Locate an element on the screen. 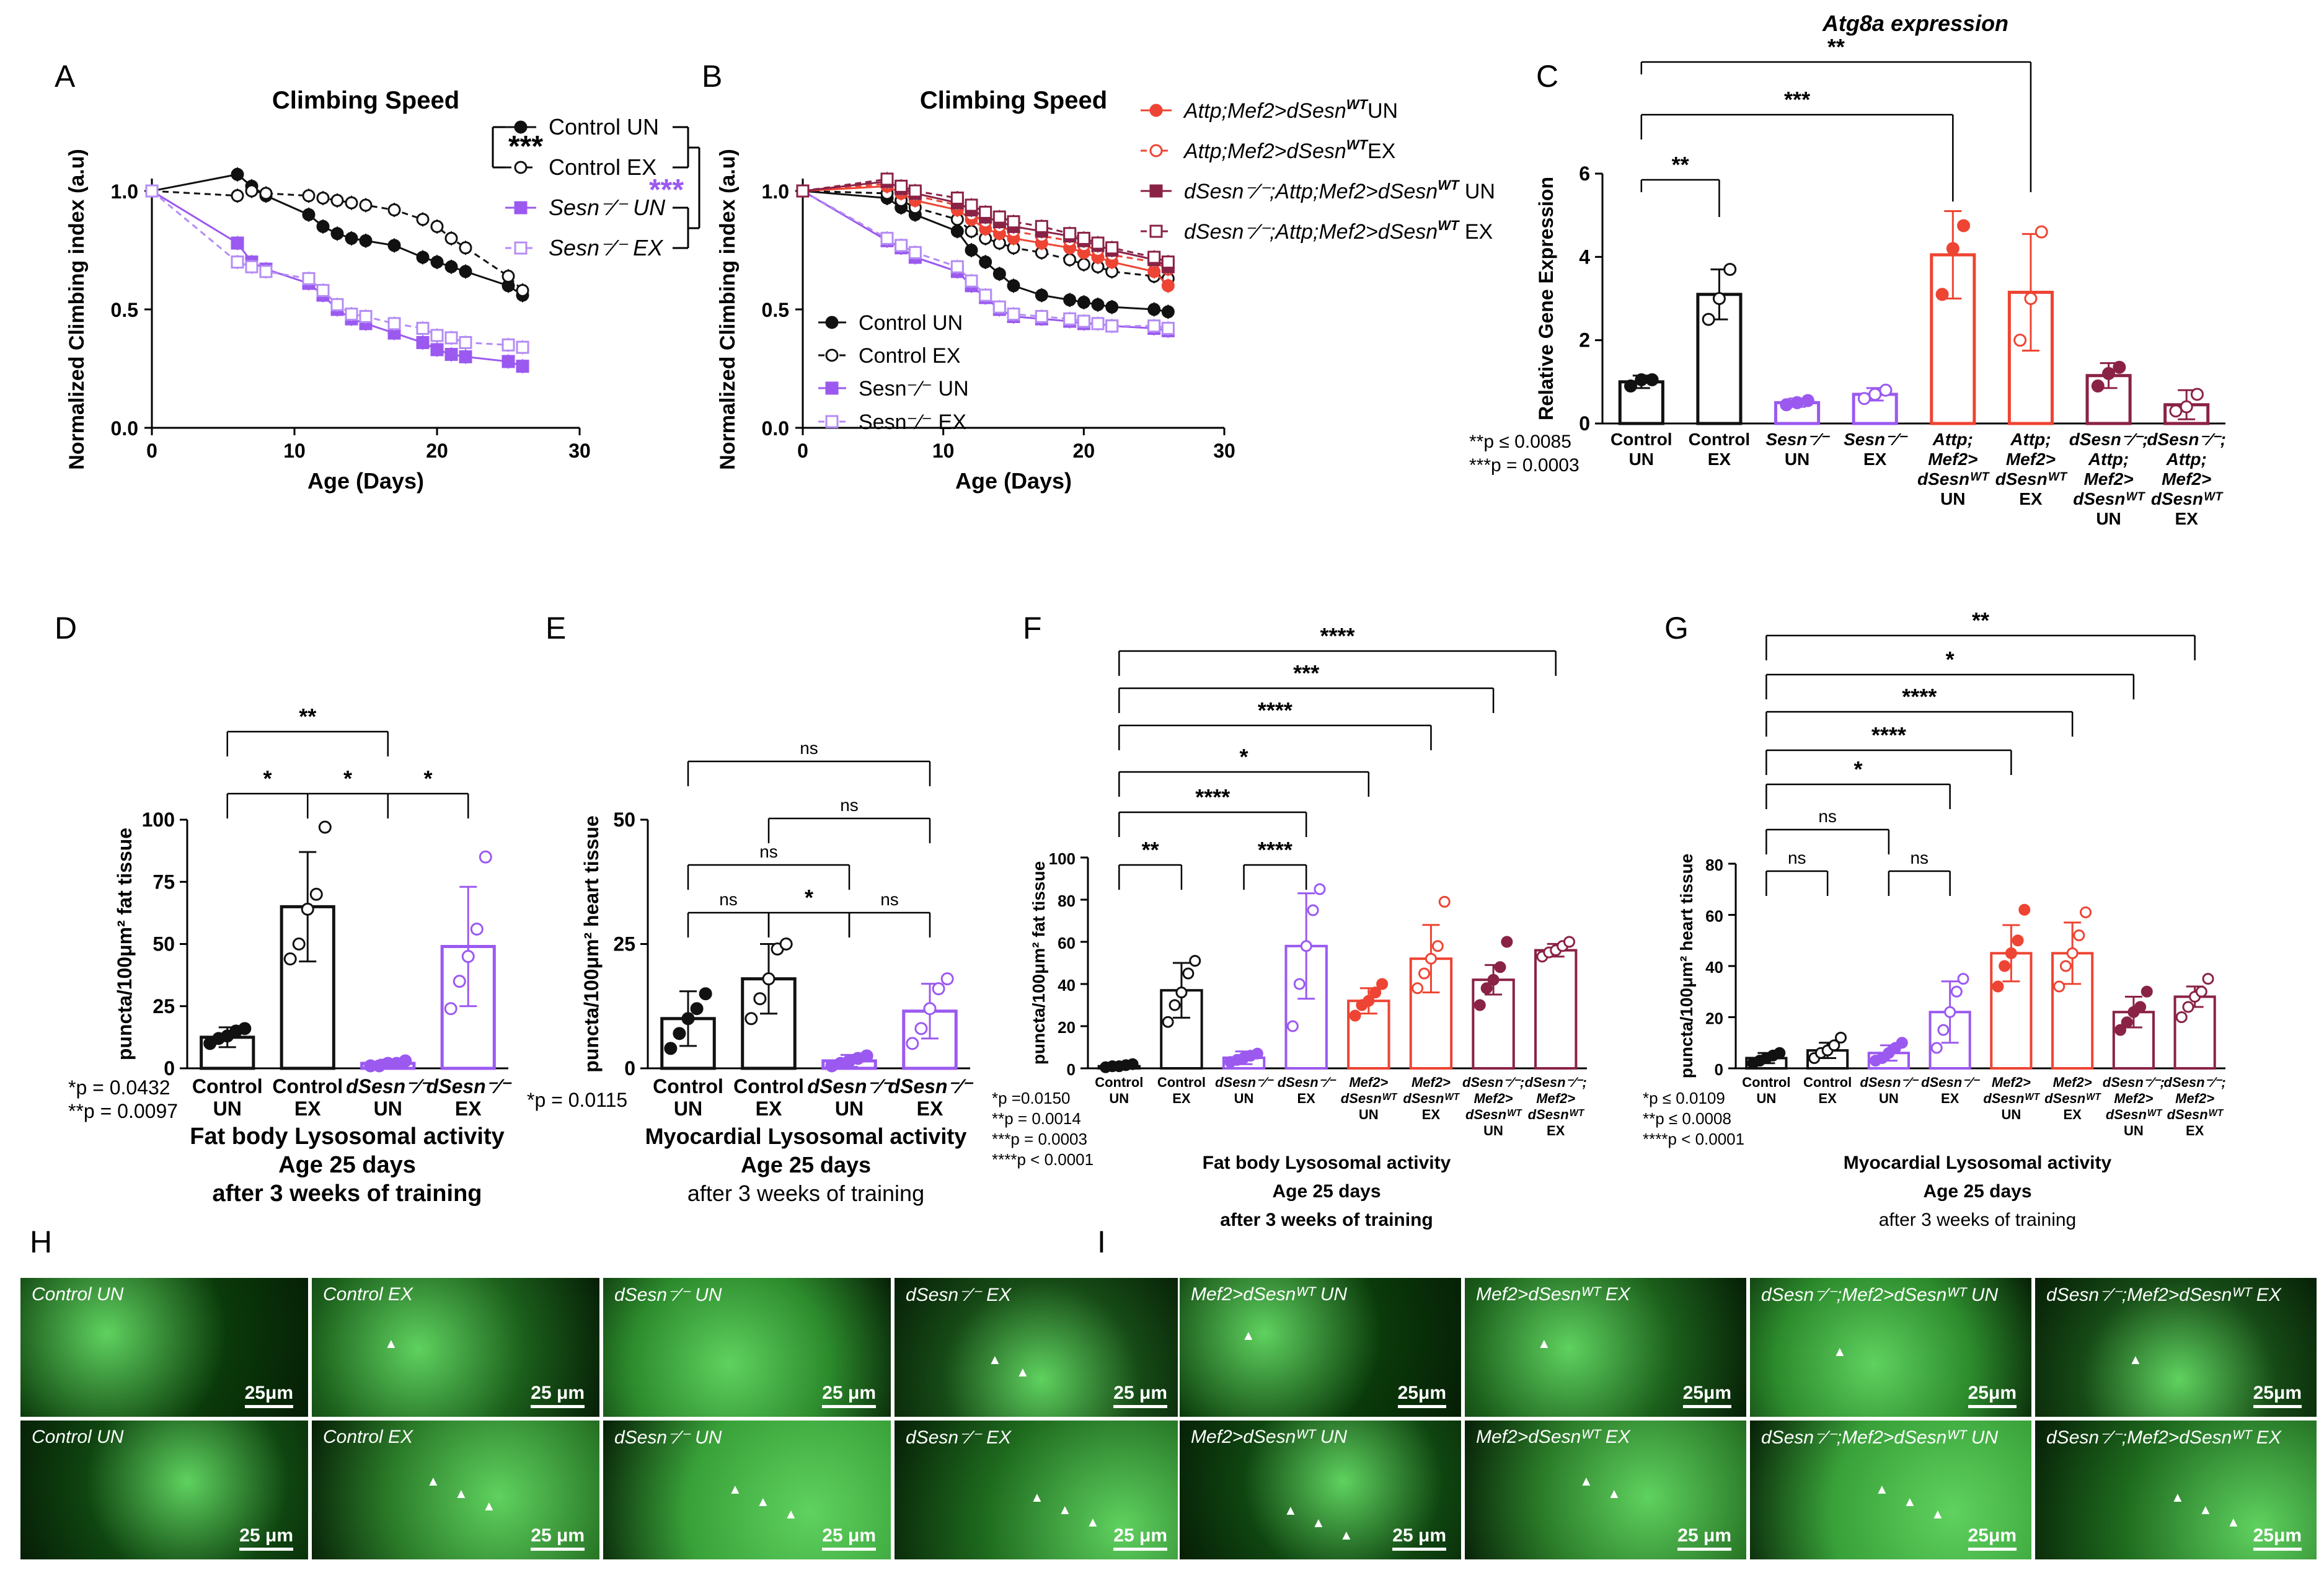  I-micrograph: dSesn⁻⁄⁻;Mef2>dSesnᵂᵀ EX 25μm ▲ is located at coordinates (2175, 1347).